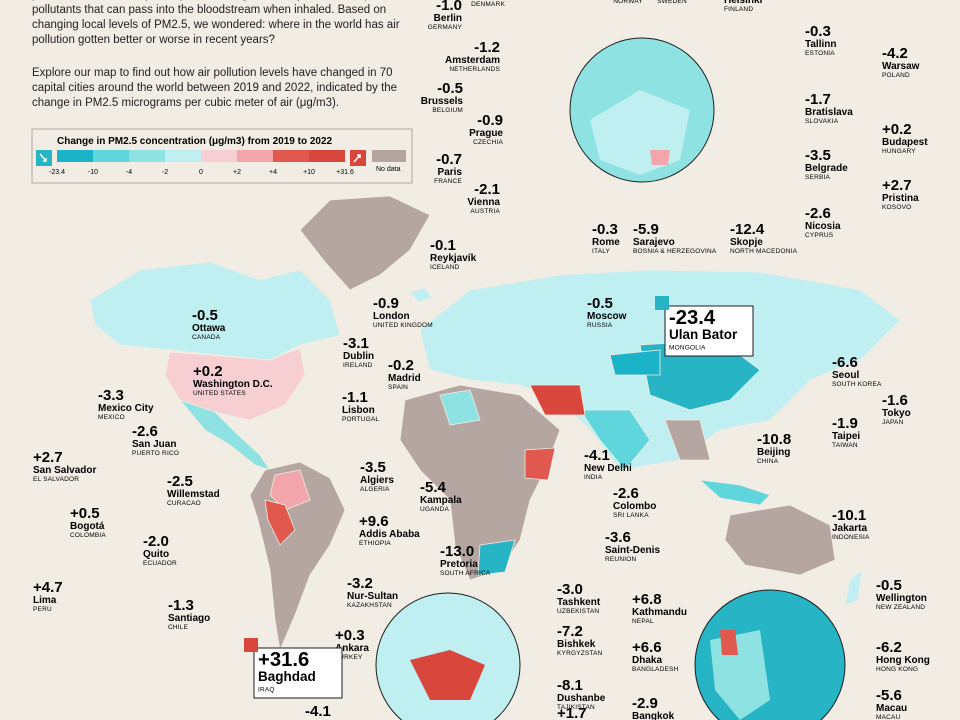  What do you see at coordinates (433, 487) in the screenshot?
I see `city-value: -5.4` at bounding box center [433, 487].